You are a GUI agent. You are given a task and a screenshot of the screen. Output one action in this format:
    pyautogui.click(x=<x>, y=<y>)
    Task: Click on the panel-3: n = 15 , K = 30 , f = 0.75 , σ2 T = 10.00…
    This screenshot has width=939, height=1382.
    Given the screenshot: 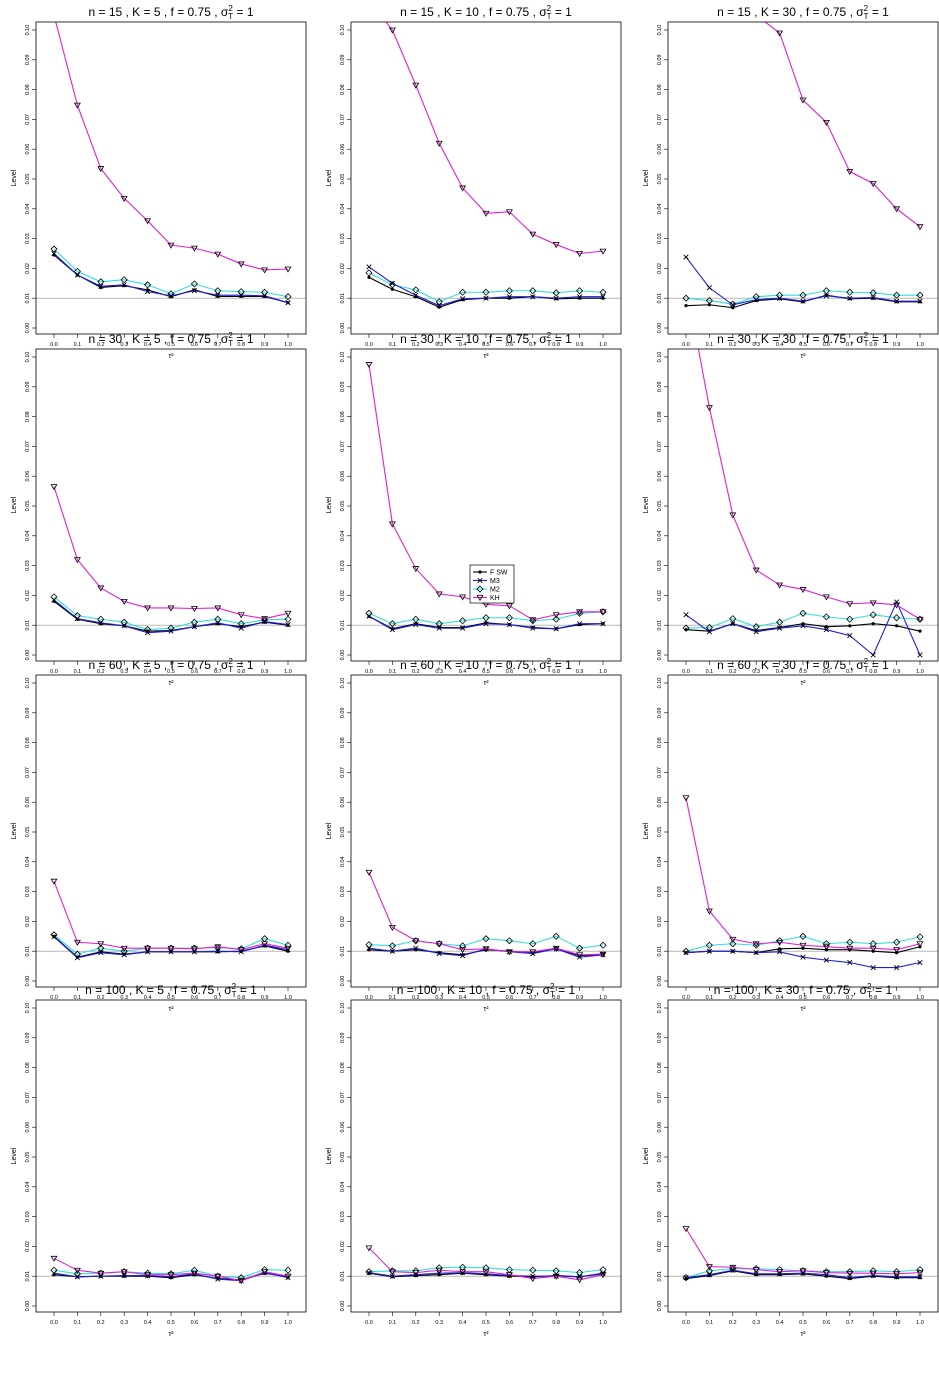 What is the action you would take?
    pyautogui.click(x=791, y=182)
    